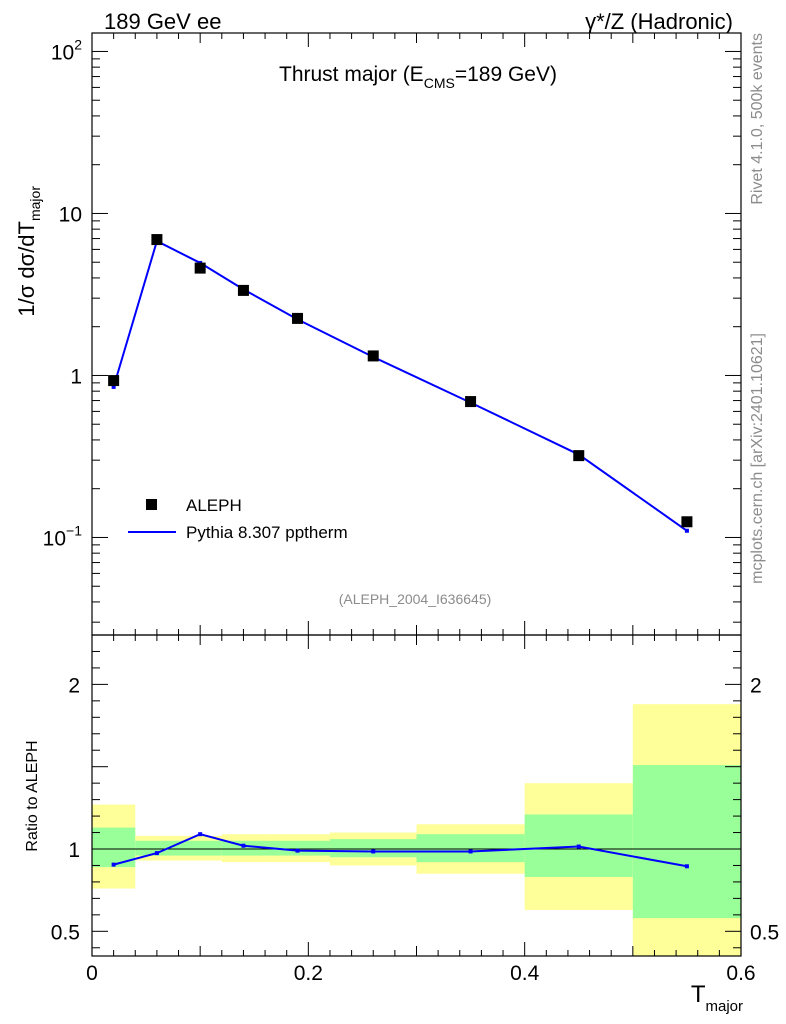 The height and width of the screenshot is (1024, 786). Describe the element at coordinates (420, 973) in the screenshot. I see `x-tick-labels: 0 0.2 0.4 0.6` at that location.